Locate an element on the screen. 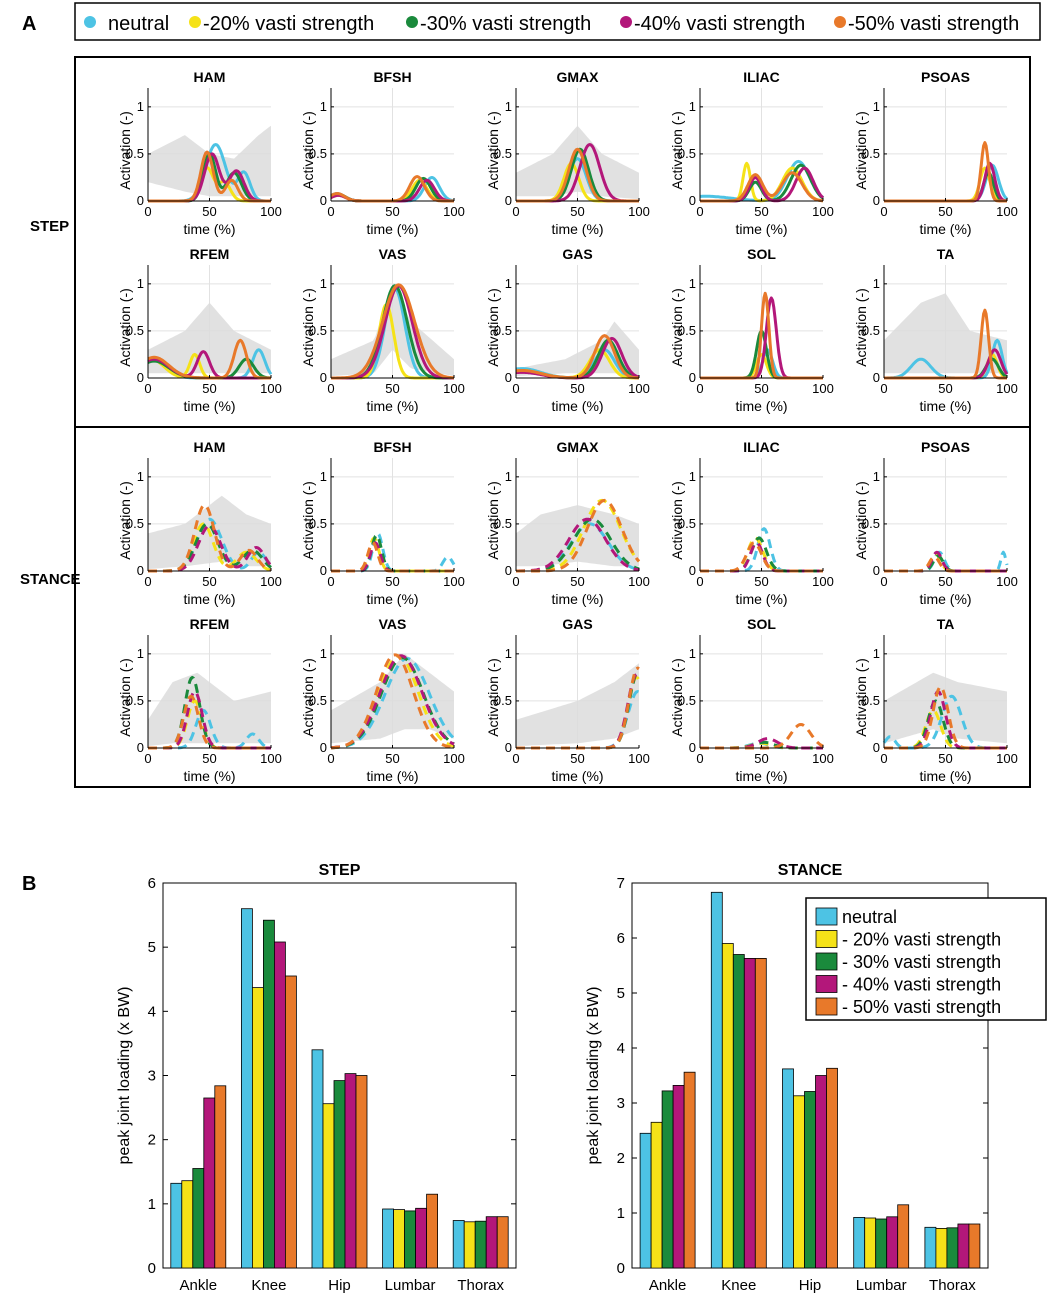 The image size is (1052, 1295). bar-hip--40-vasti-strength is located at coordinates (350, 1171).